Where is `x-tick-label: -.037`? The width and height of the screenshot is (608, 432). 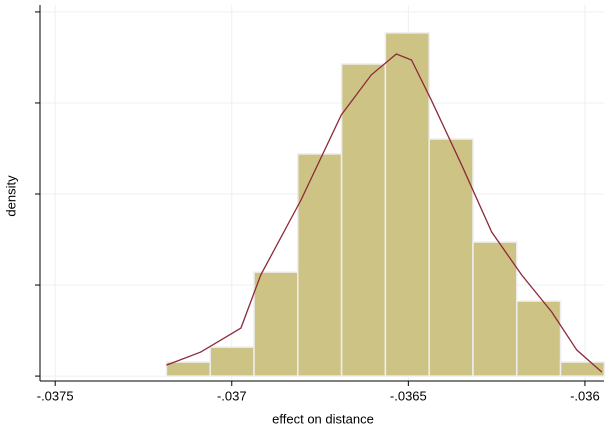 x-tick-label: -.037 is located at coordinates (232, 395).